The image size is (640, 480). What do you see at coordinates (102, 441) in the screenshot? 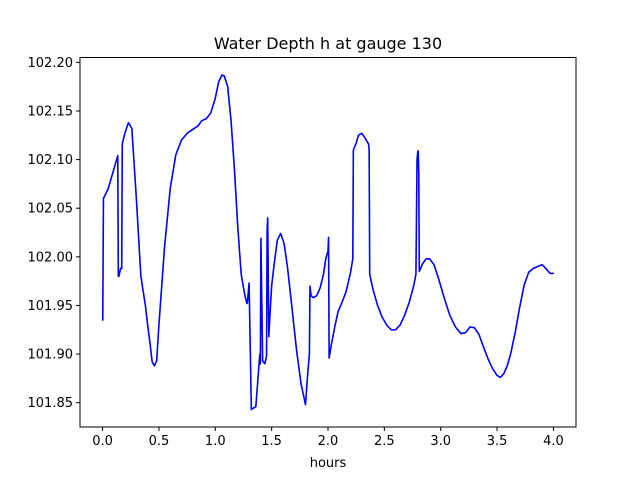
I see `x-tick-label: 0.0` at bounding box center [102, 441].